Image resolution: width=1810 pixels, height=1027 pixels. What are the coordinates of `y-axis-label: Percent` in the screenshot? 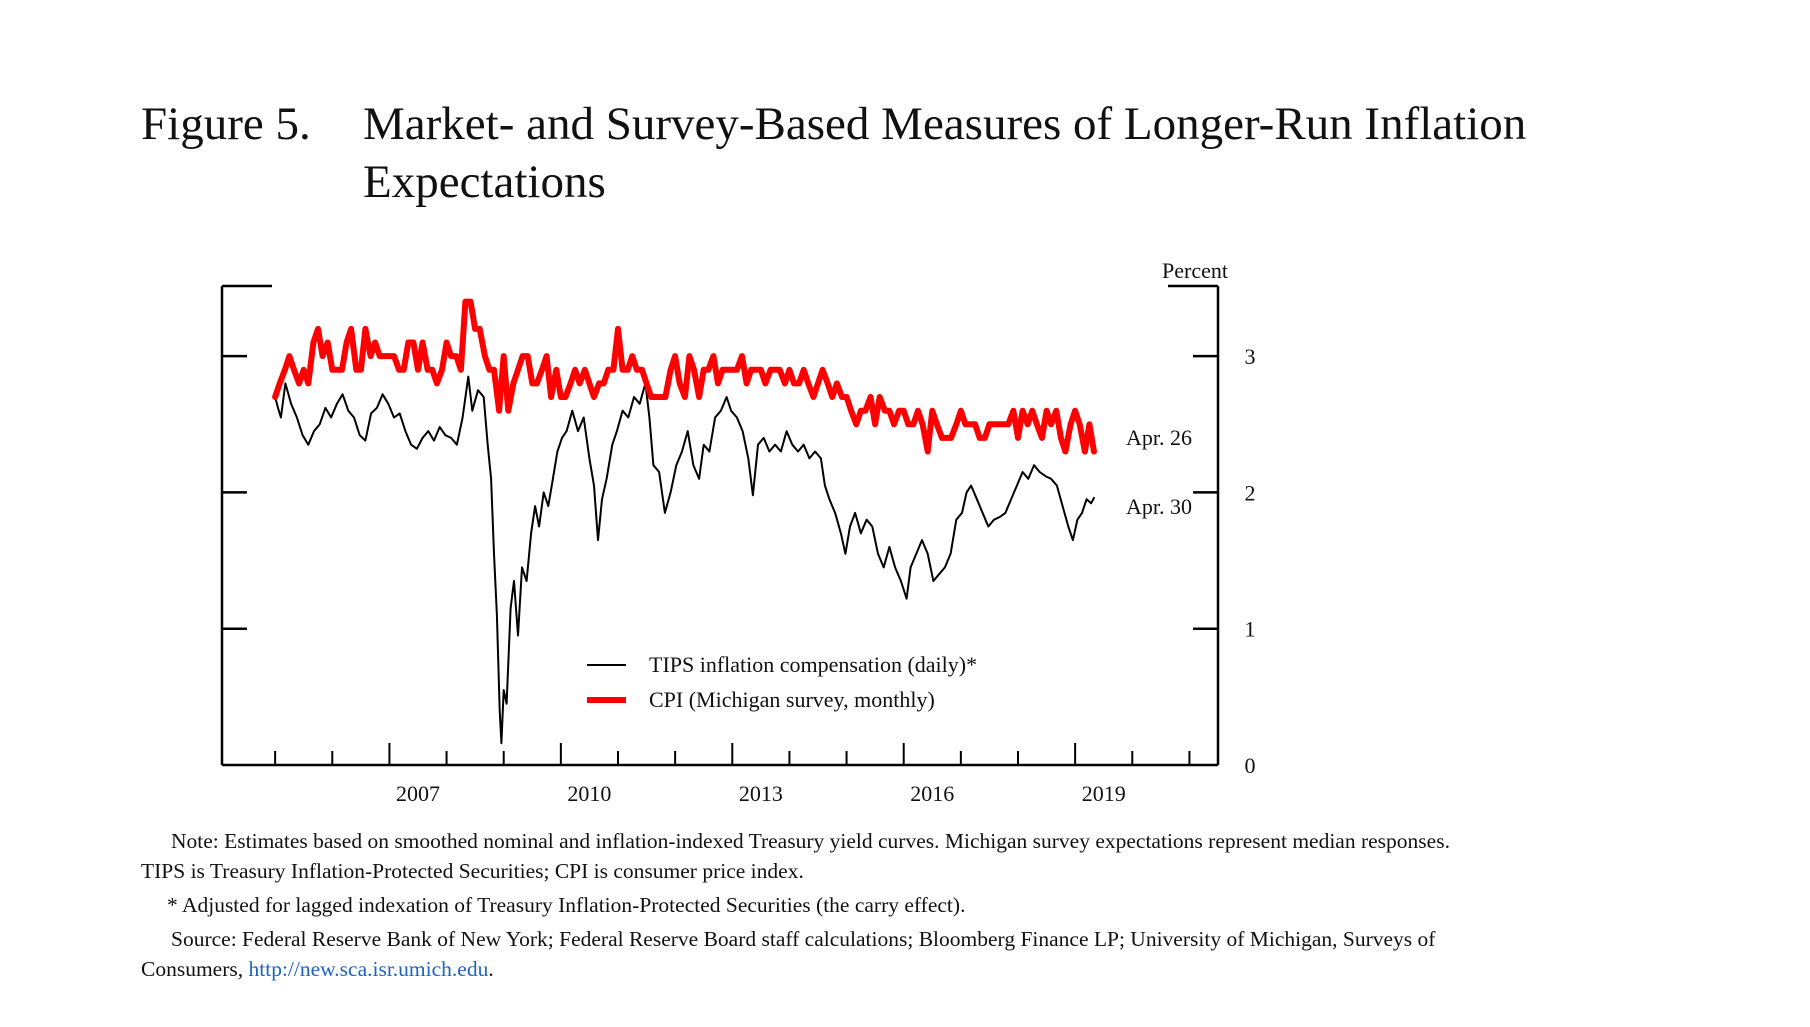 It's located at (1195, 270).